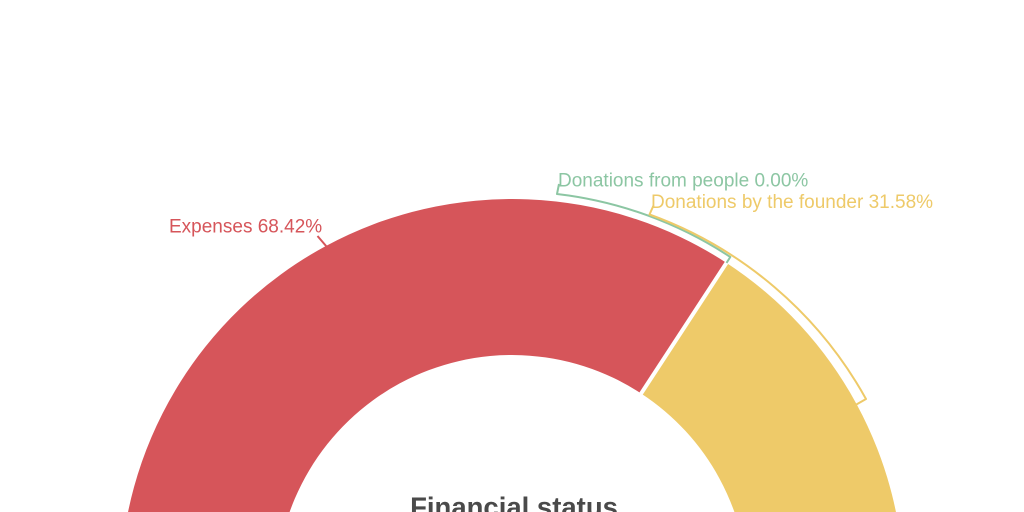 This screenshot has height=512, width=1024. What do you see at coordinates (683, 329) in the screenshot?
I see `slice-separator` at bounding box center [683, 329].